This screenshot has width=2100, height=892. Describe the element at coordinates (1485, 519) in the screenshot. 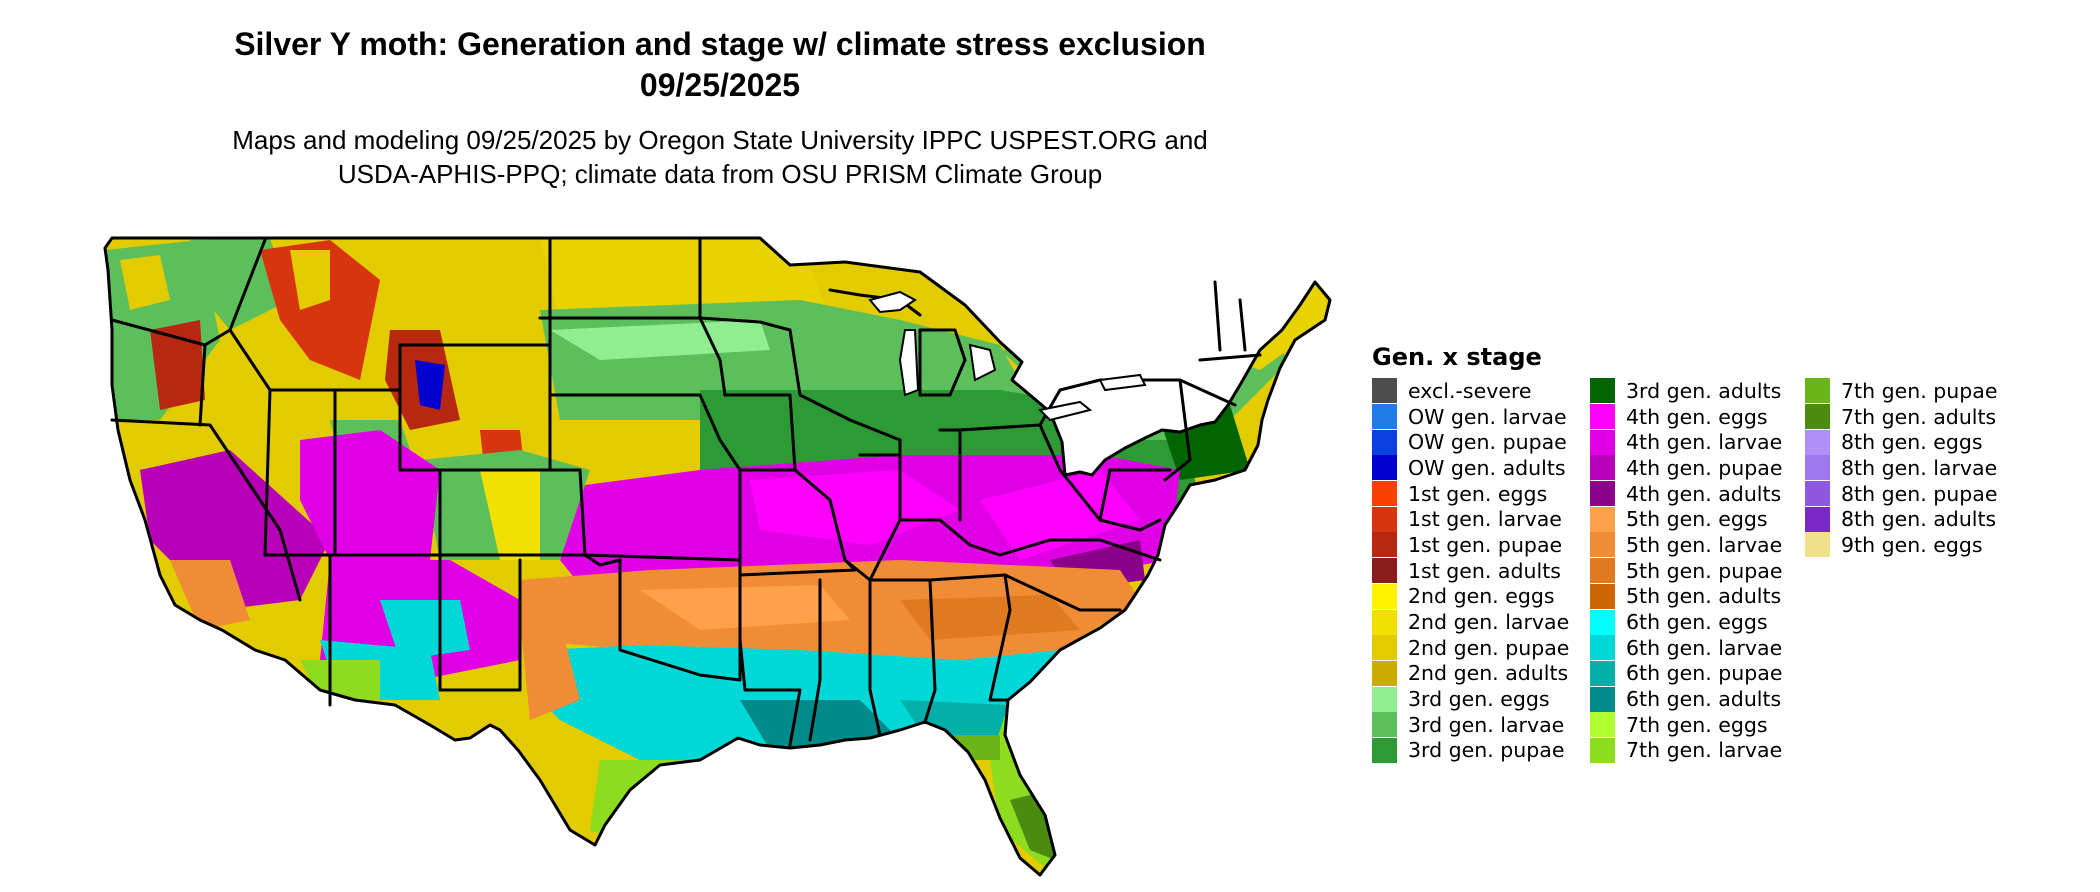

I see `legend-label: 1st gen. larvae` at that location.